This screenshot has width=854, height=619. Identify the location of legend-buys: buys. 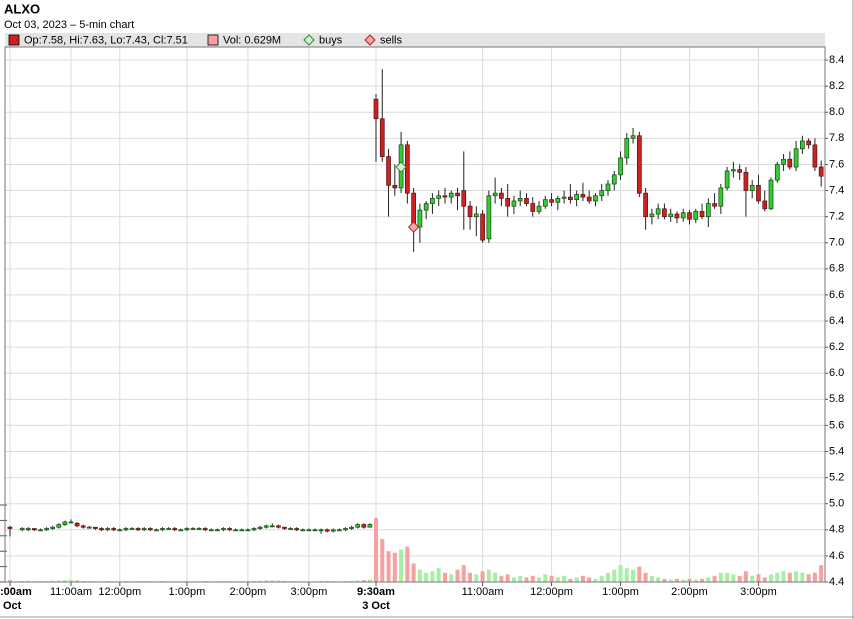
(331, 40).